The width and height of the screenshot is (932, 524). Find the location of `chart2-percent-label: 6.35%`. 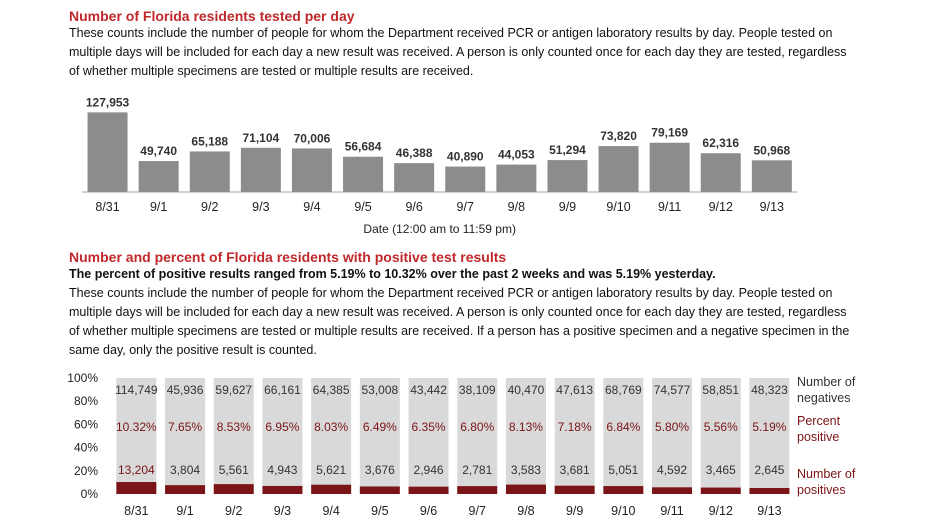

chart2-percent-label: 6.35% is located at coordinates (429, 427).